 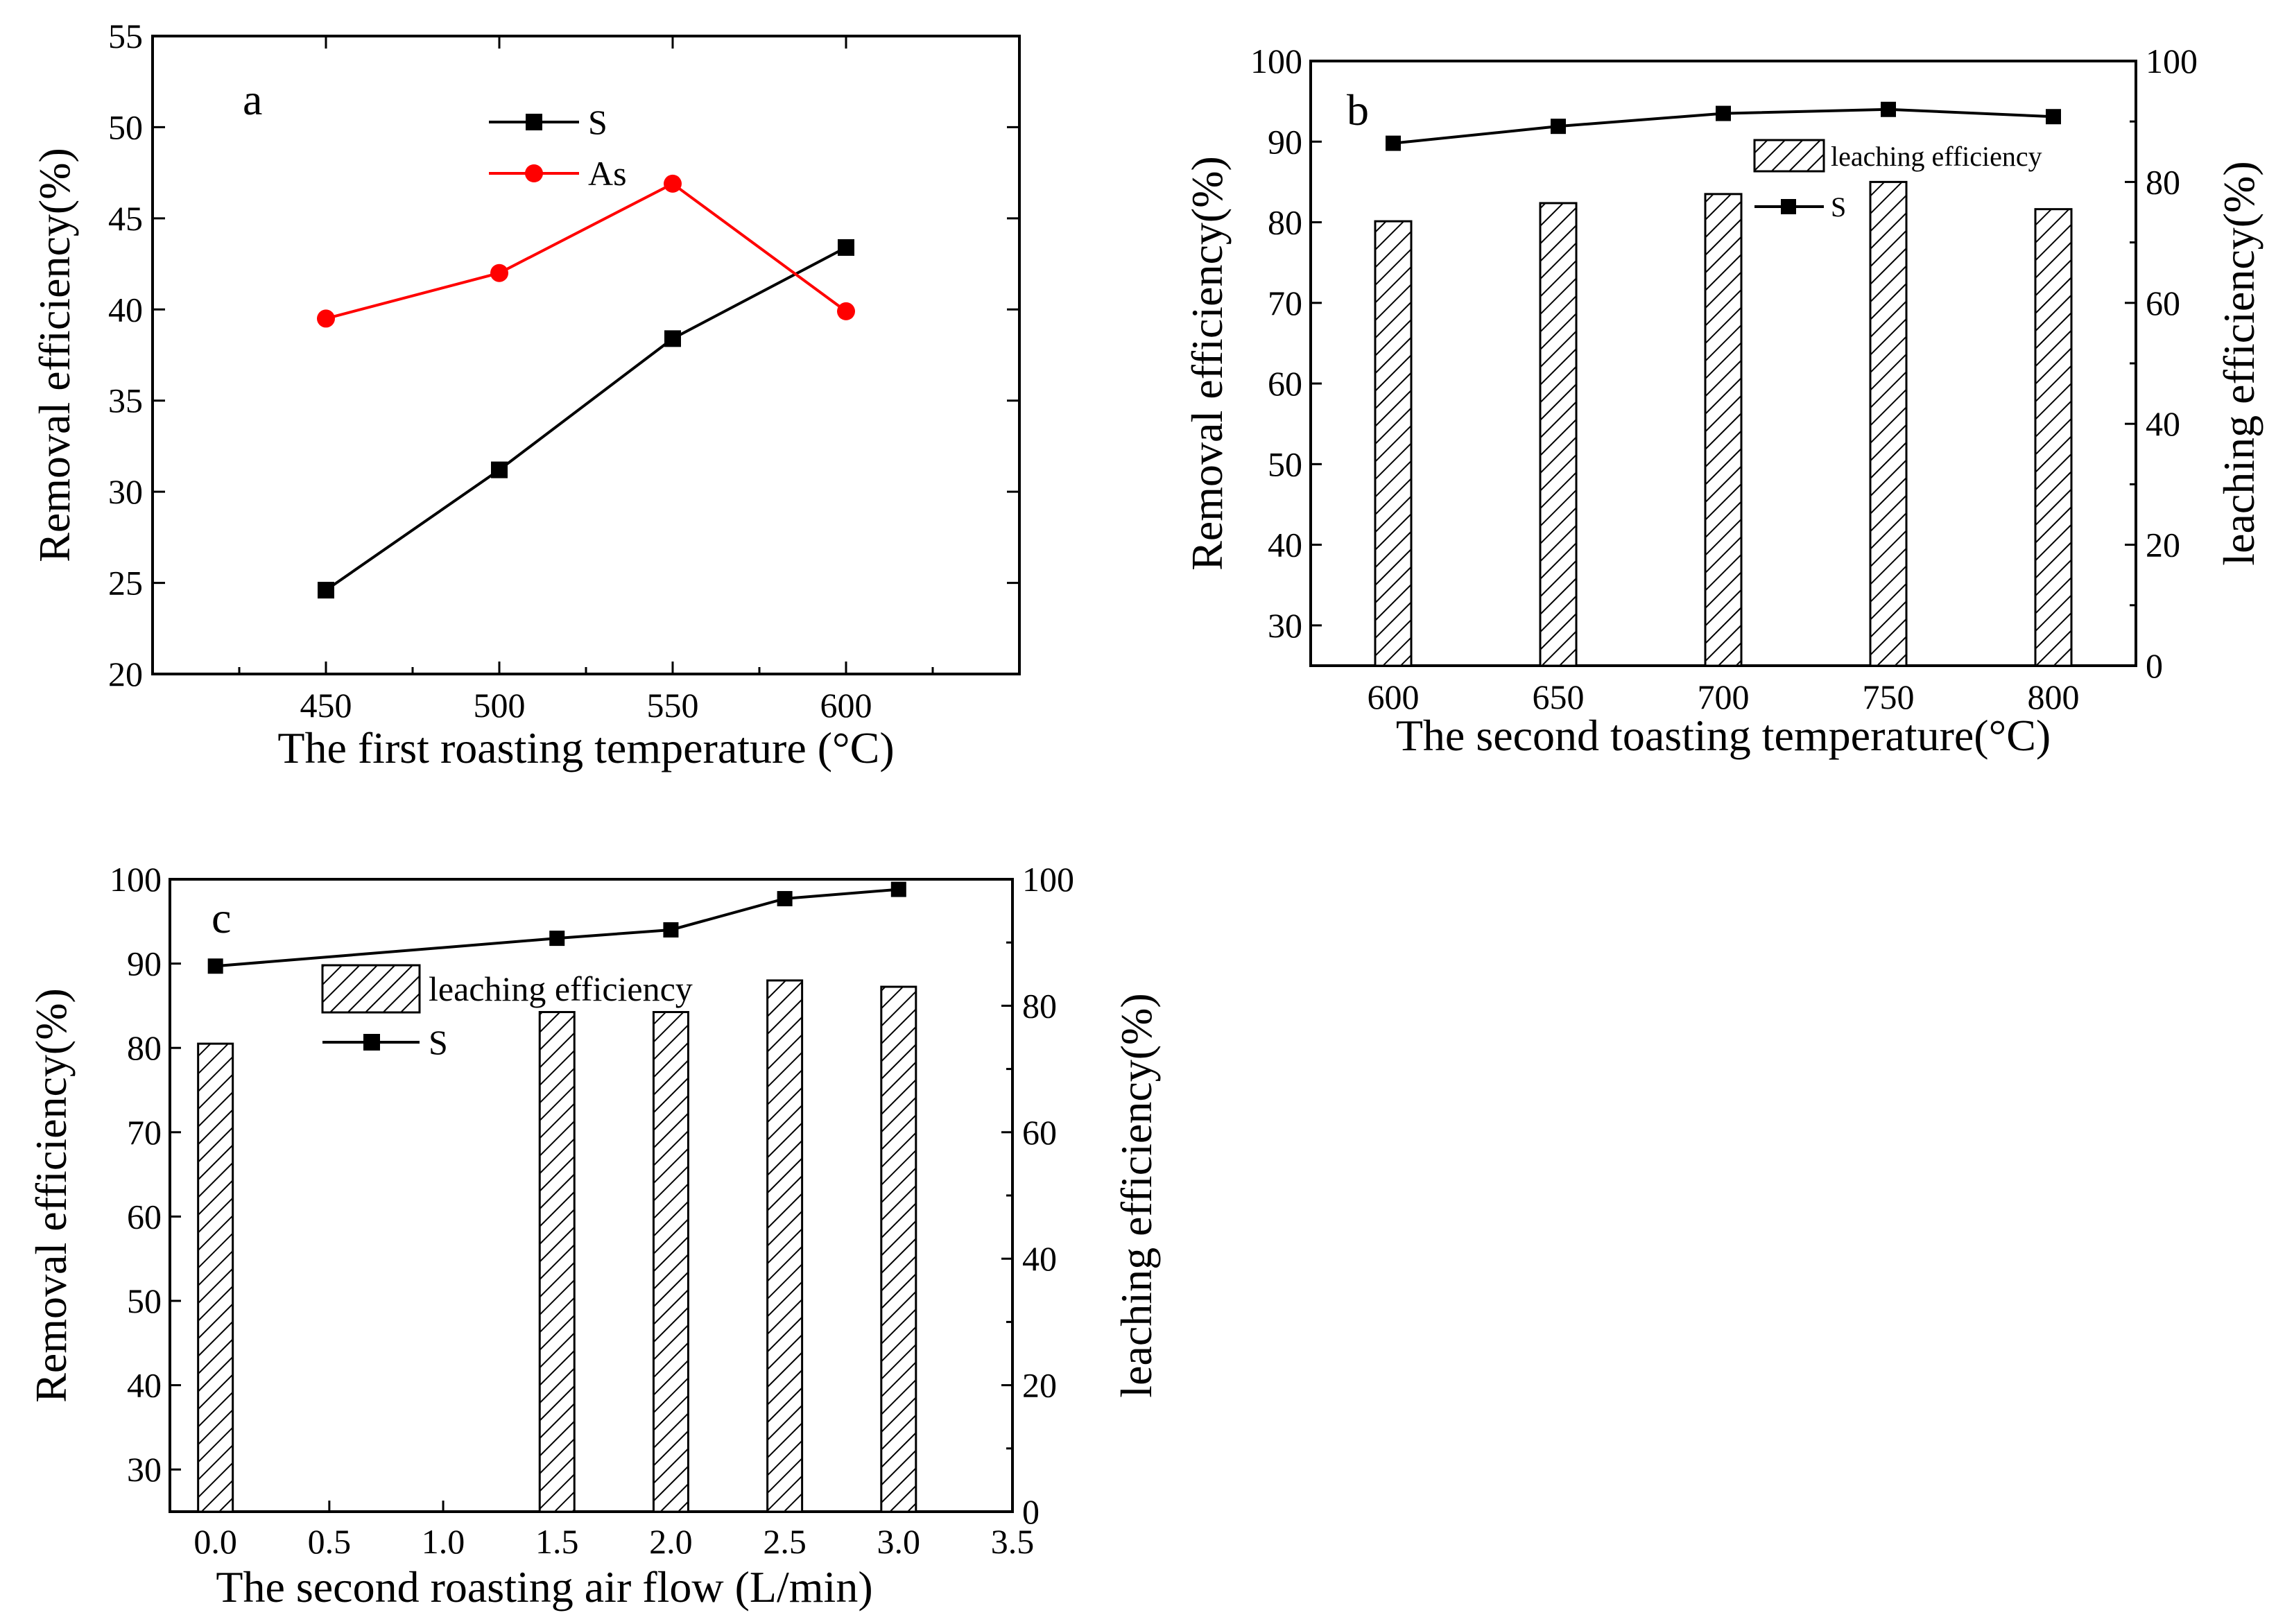 I want to click on panel-c-y2-tick-label: 80, so click(x=1039, y=1006).